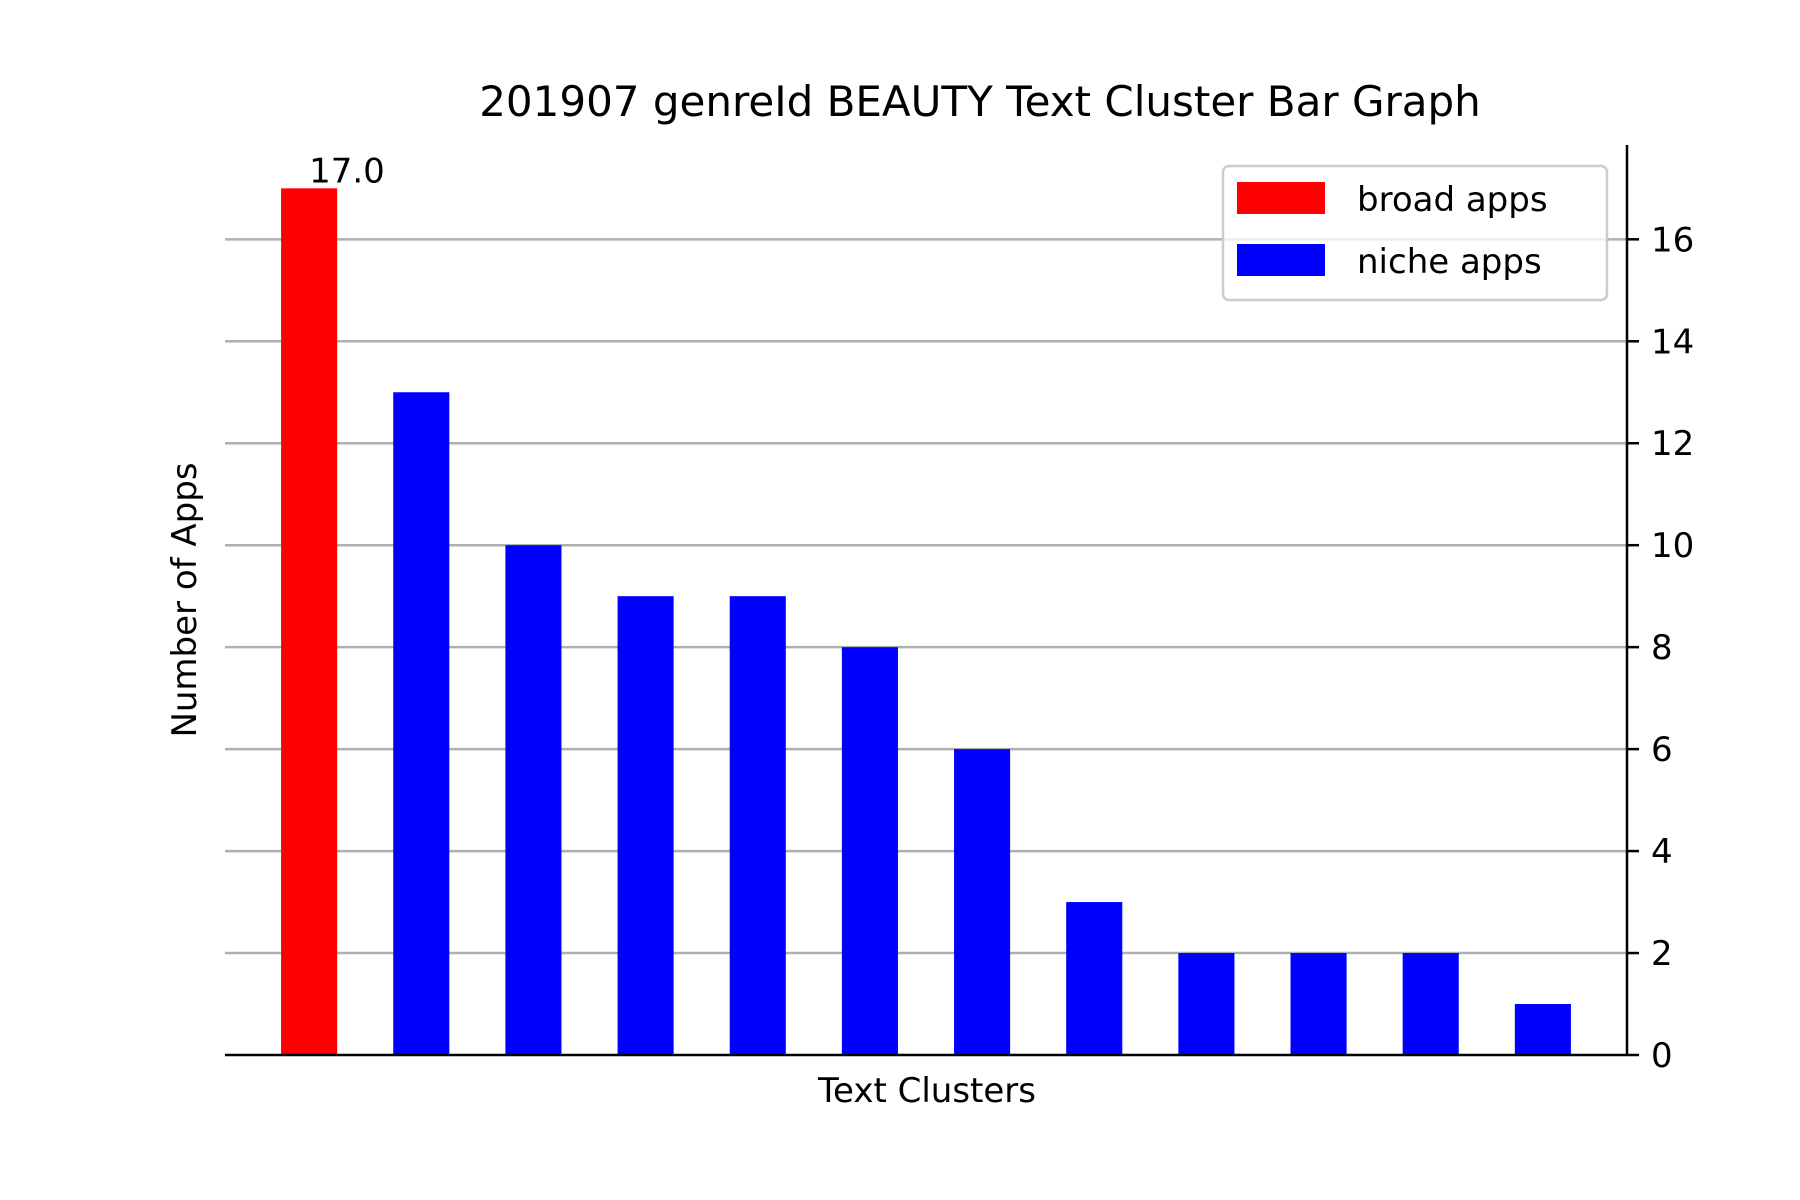  I want to click on y-tick-label: 14, so click(1672, 342).